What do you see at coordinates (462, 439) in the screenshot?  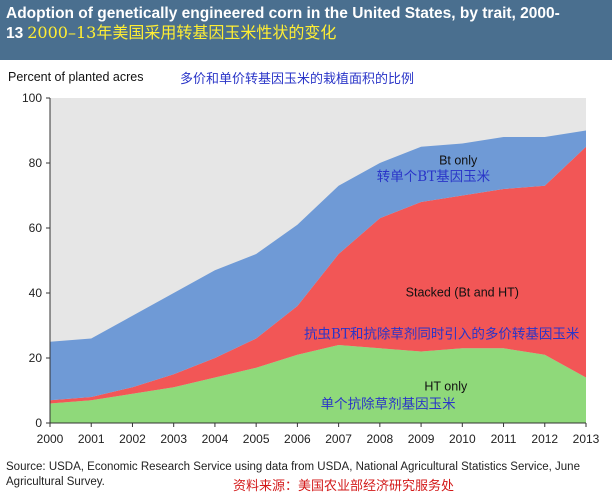 I see `x-tick-label: 2010` at bounding box center [462, 439].